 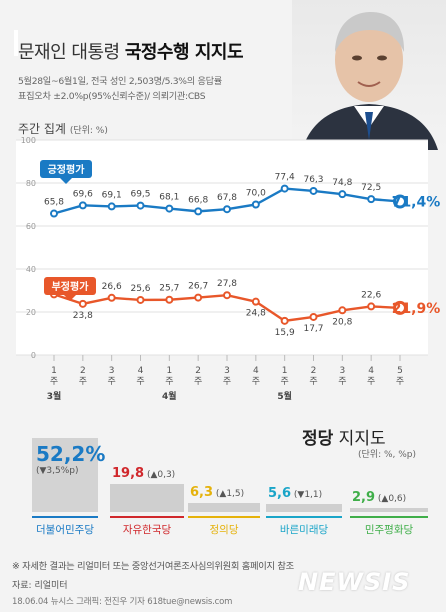 I want to click on party-value: 19,8 (▲0,3), so click(x=144, y=473).